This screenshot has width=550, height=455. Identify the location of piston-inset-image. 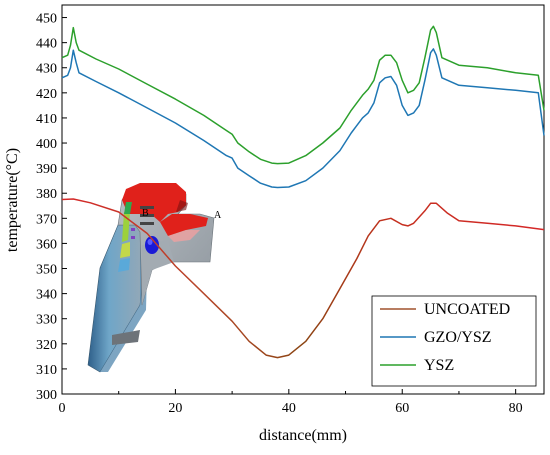
(151, 278).